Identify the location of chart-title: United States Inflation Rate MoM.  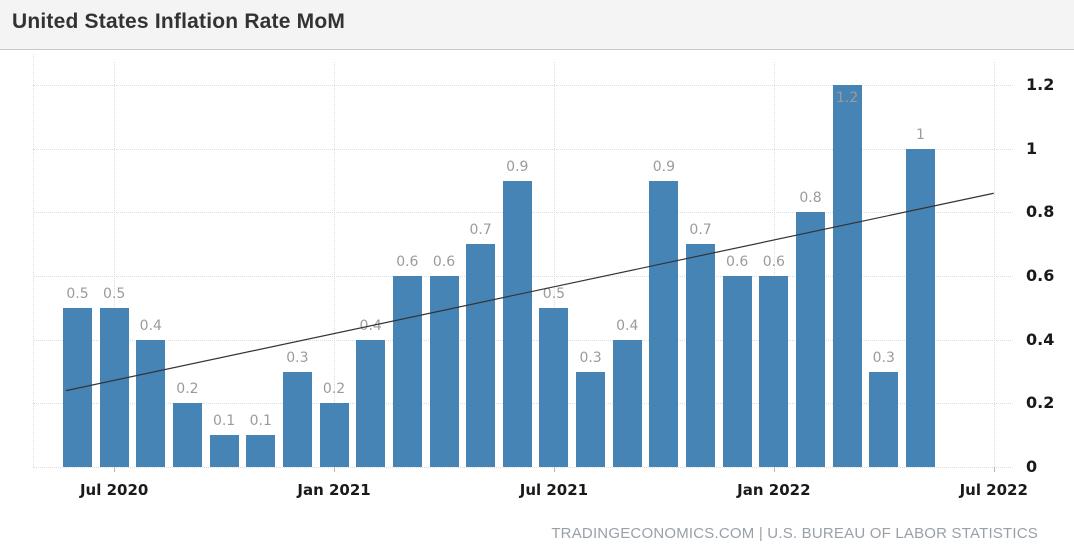
(179, 21).